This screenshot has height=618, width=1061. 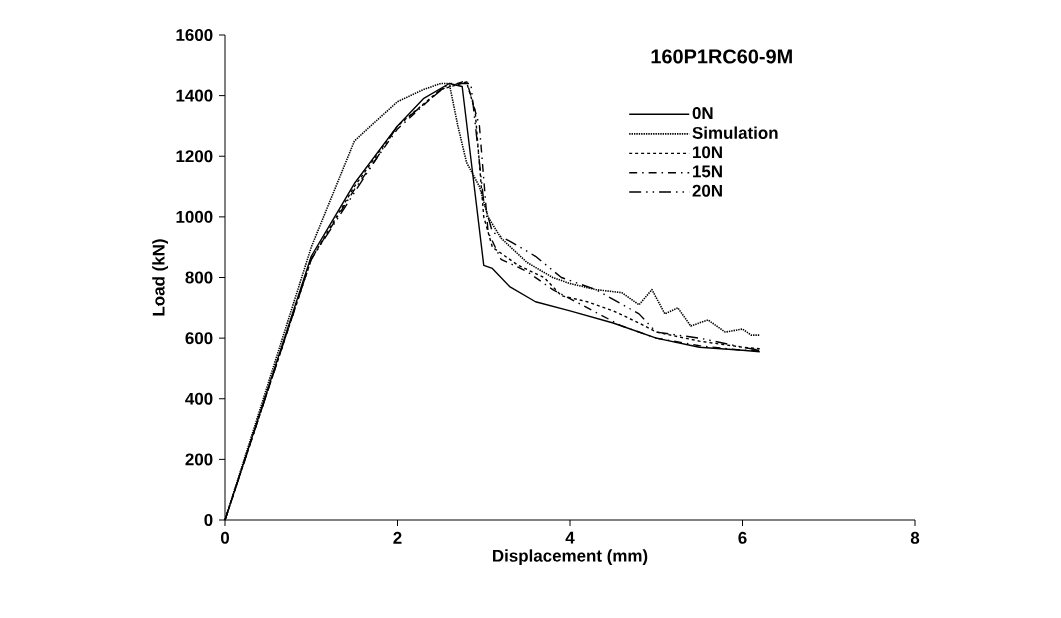 I want to click on y-tick-label: 1600, so click(x=194, y=35).